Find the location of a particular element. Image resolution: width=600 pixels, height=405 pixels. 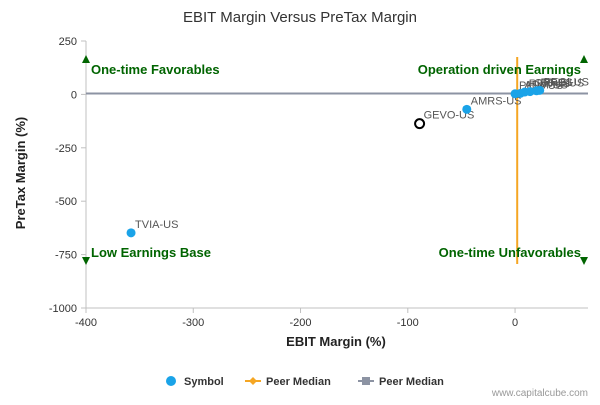

x-tick-label: -400 is located at coordinates (86, 323).